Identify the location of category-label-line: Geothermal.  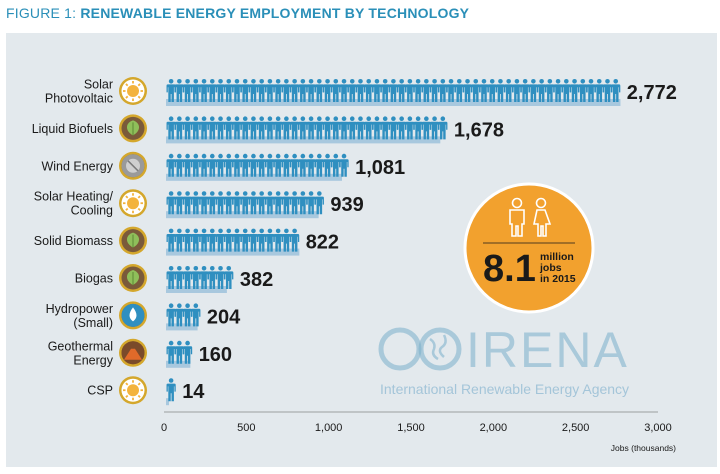
(80, 346).